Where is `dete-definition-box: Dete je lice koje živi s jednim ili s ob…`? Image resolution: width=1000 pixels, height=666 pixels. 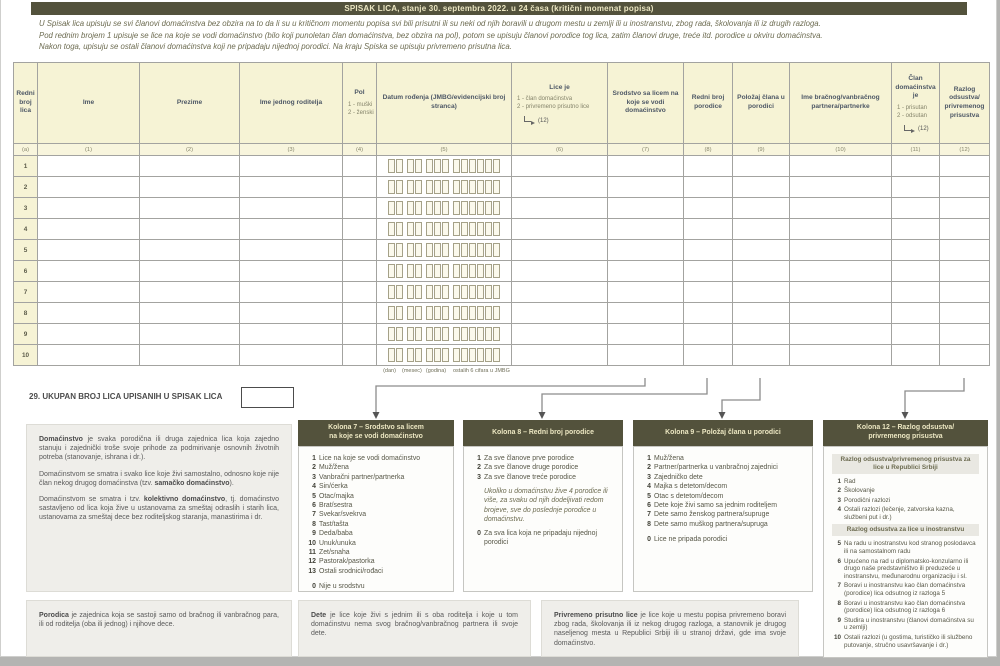 dete-definition-box: Dete je lice koje živi s jednim ili s ob… is located at coordinates (414, 628).